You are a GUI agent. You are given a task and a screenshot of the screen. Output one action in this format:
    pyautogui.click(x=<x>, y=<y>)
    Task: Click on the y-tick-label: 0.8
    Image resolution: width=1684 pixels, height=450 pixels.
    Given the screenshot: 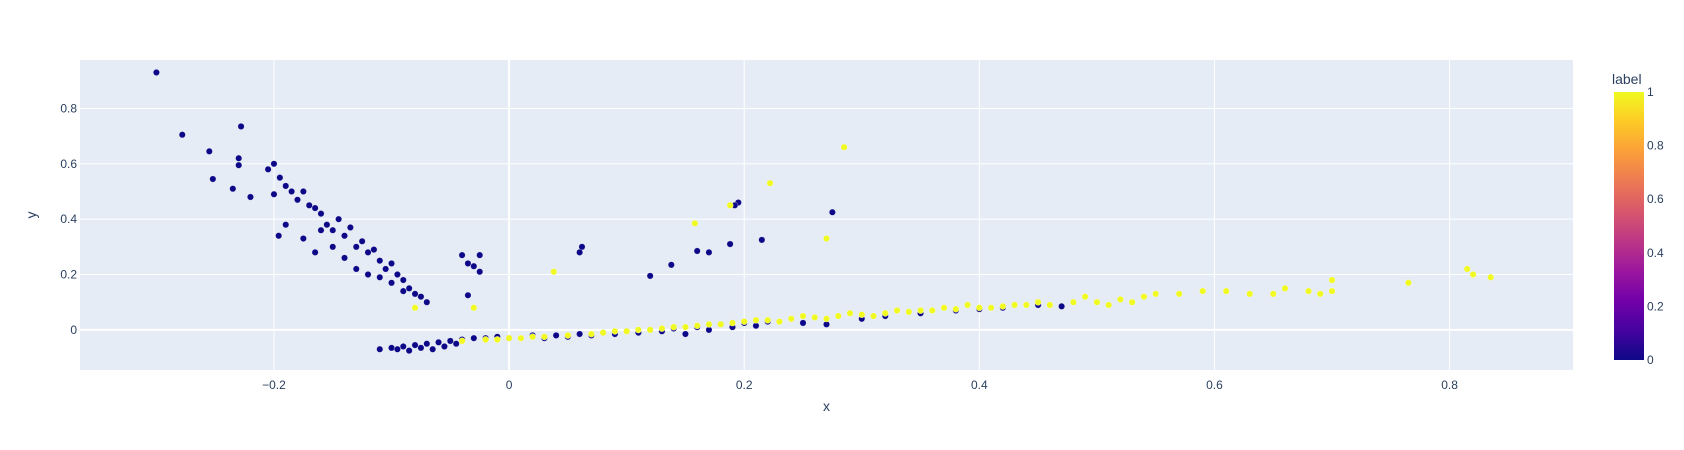 What is the action you would take?
    pyautogui.click(x=68, y=108)
    